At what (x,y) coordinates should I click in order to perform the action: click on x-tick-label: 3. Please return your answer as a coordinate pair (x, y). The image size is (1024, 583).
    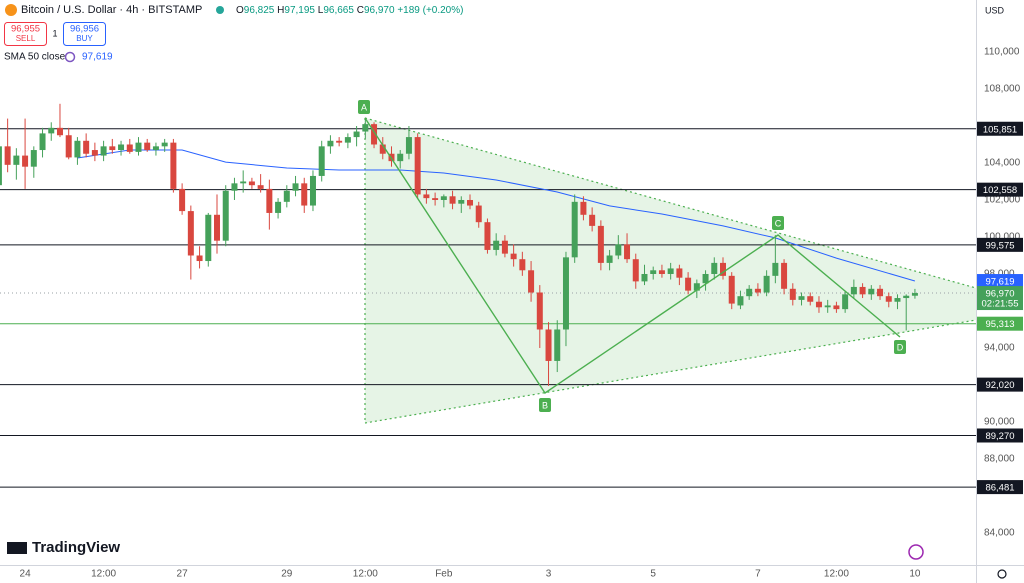
    Looking at the image, I should click on (549, 574).